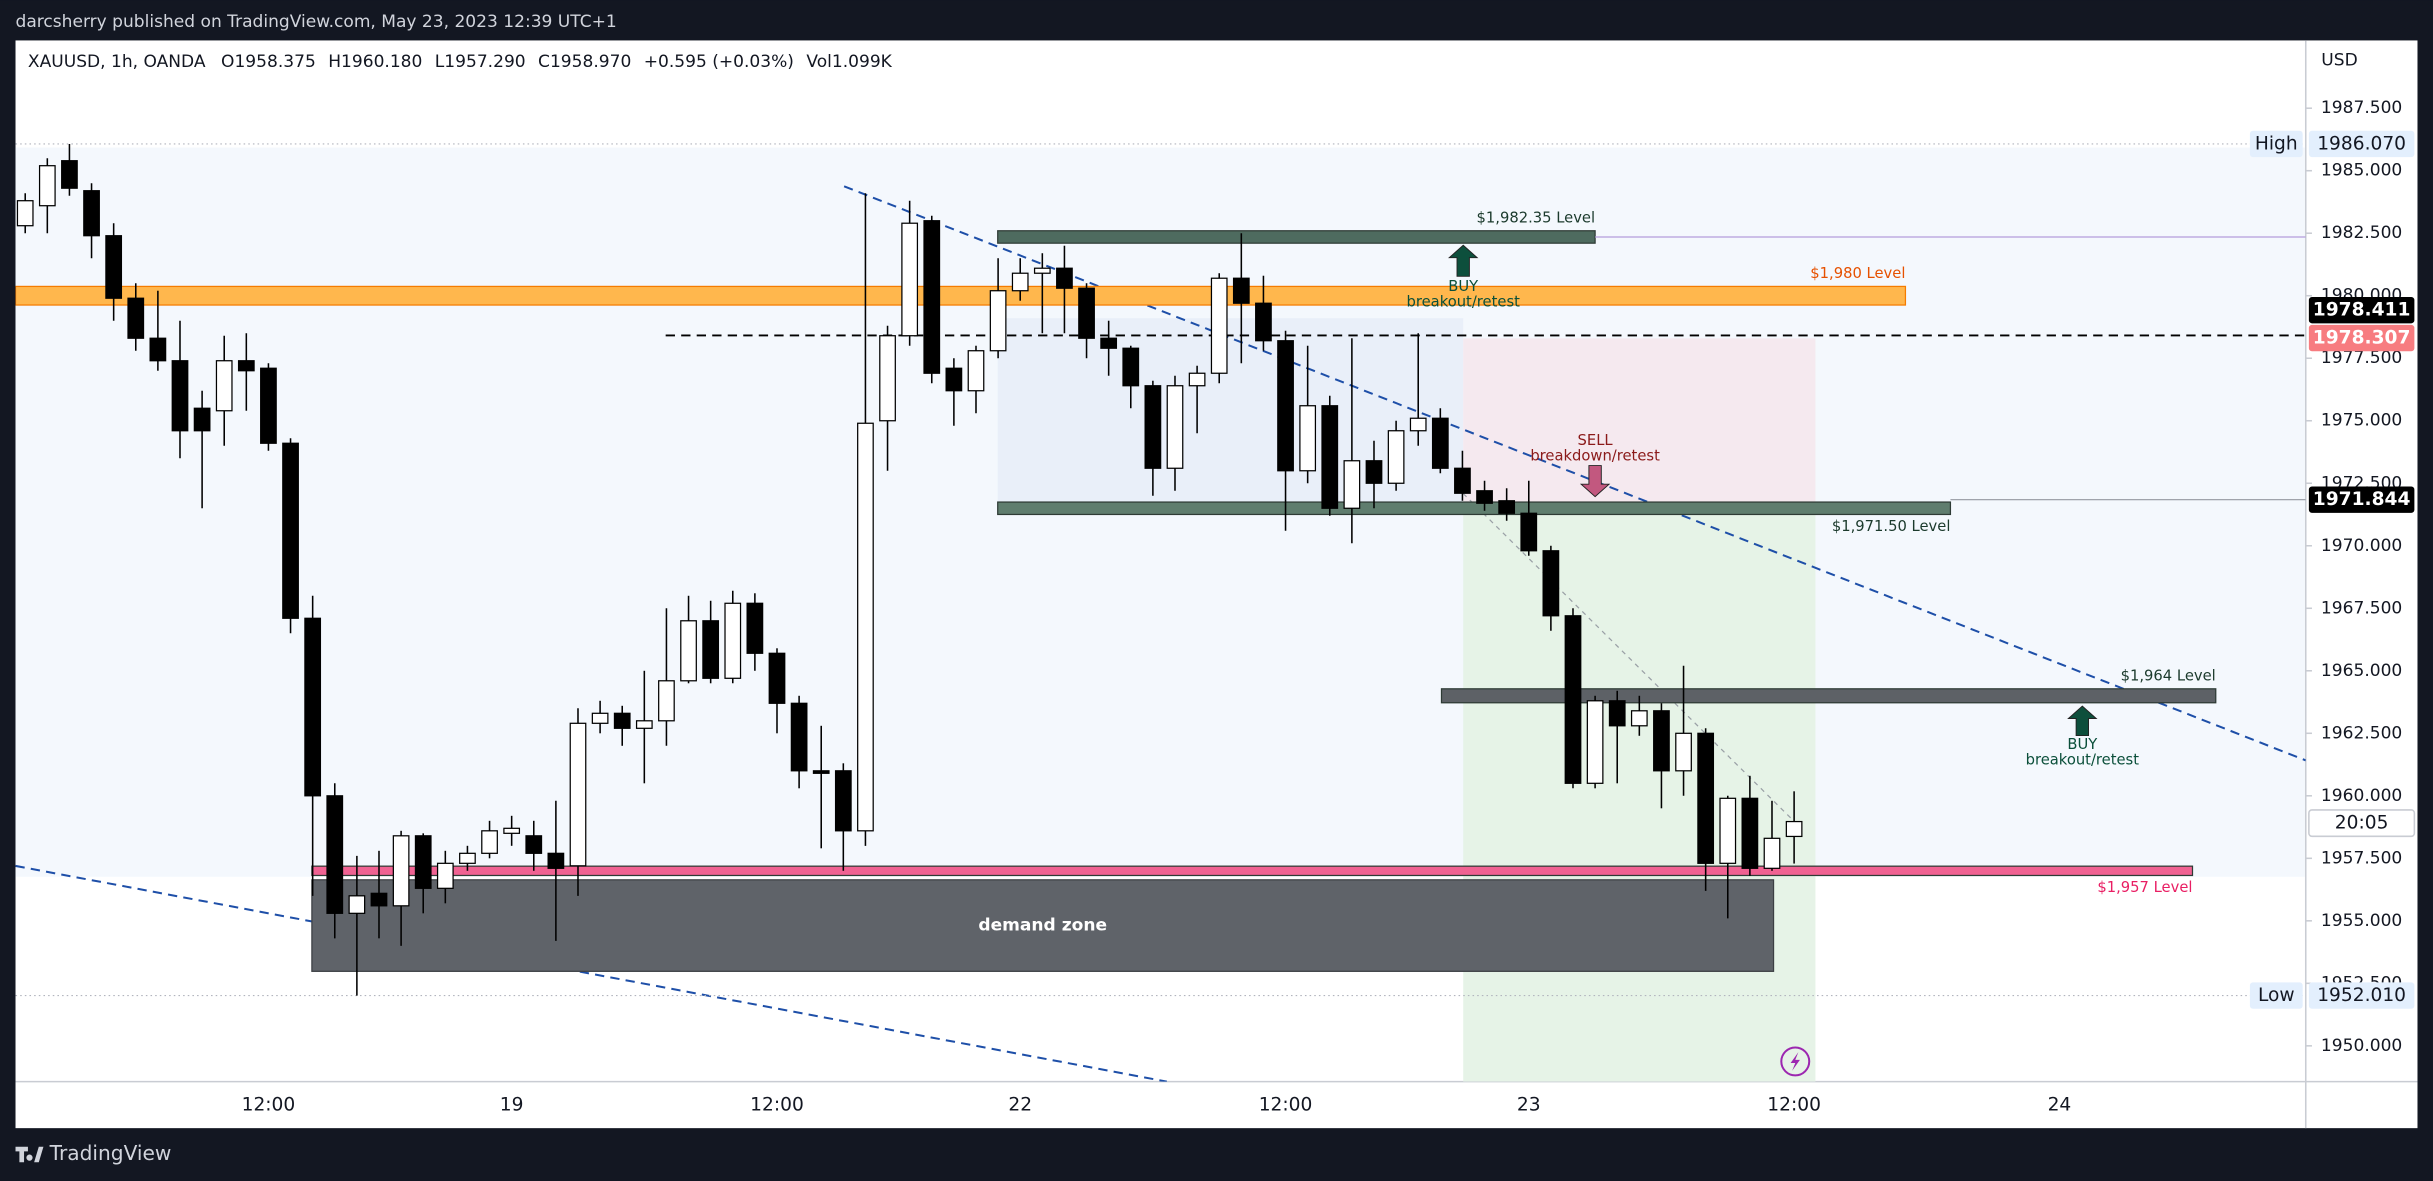  I want to click on countdown-box, so click(2362, 823).